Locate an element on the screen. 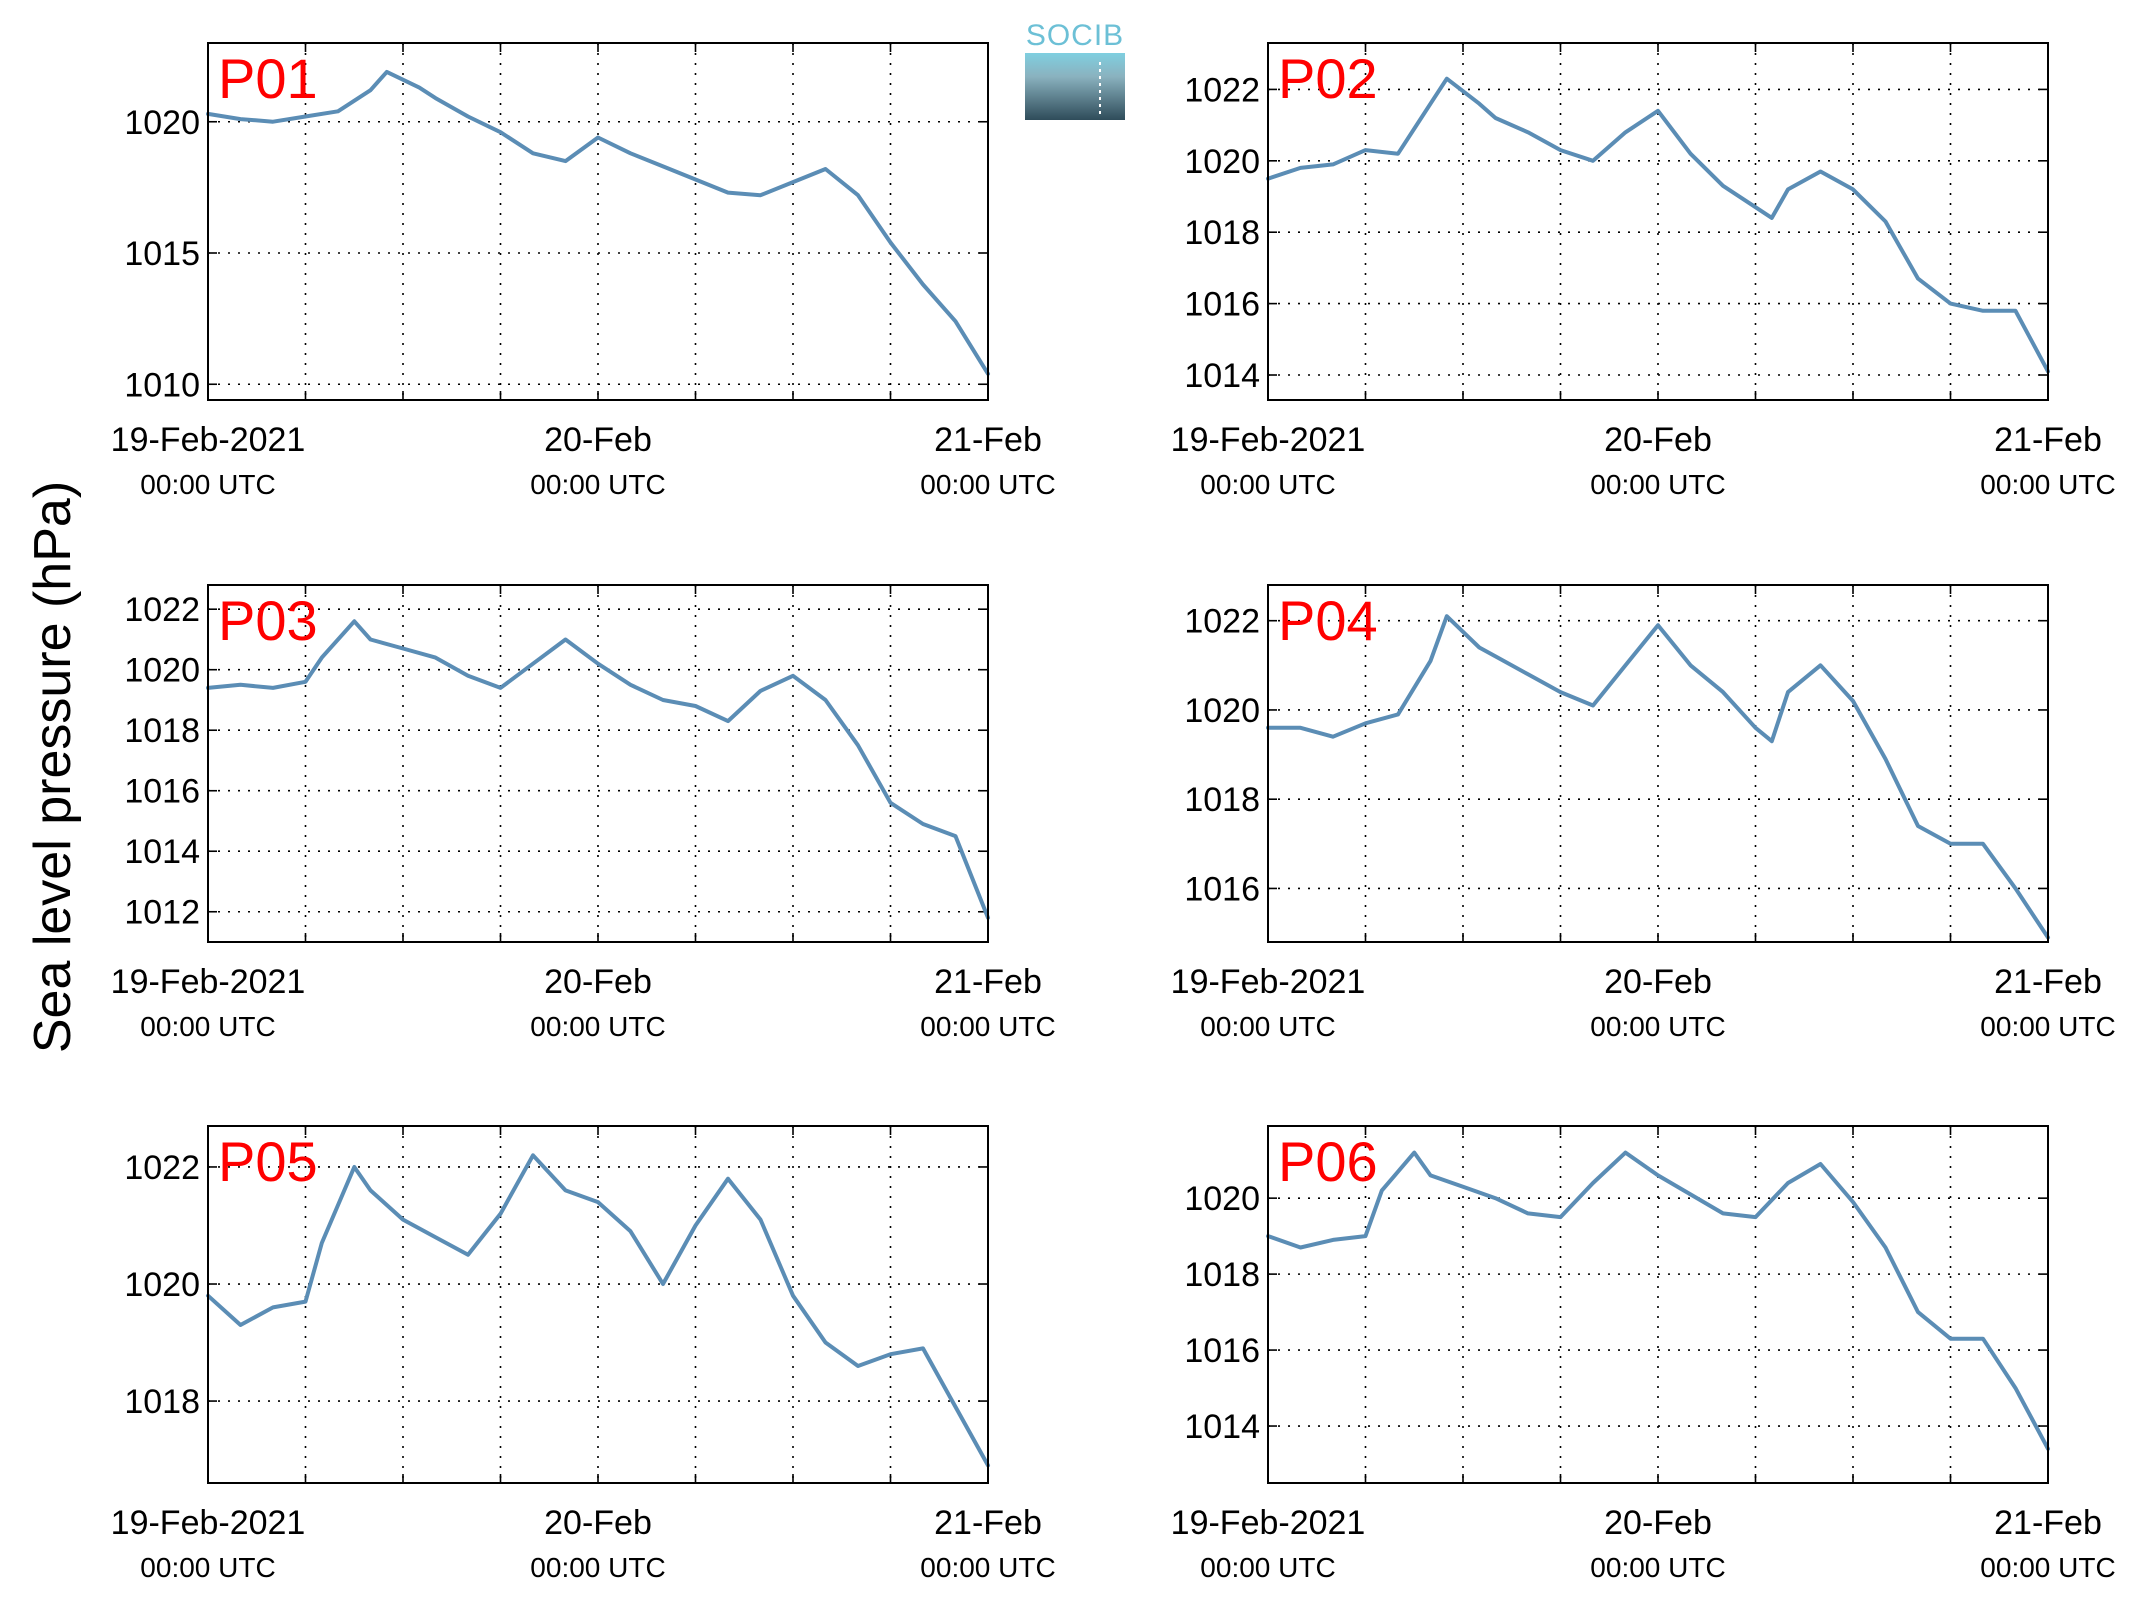 This screenshot has height=1608, width=2133. panel-title: P03 is located at coordinates (268, 620).